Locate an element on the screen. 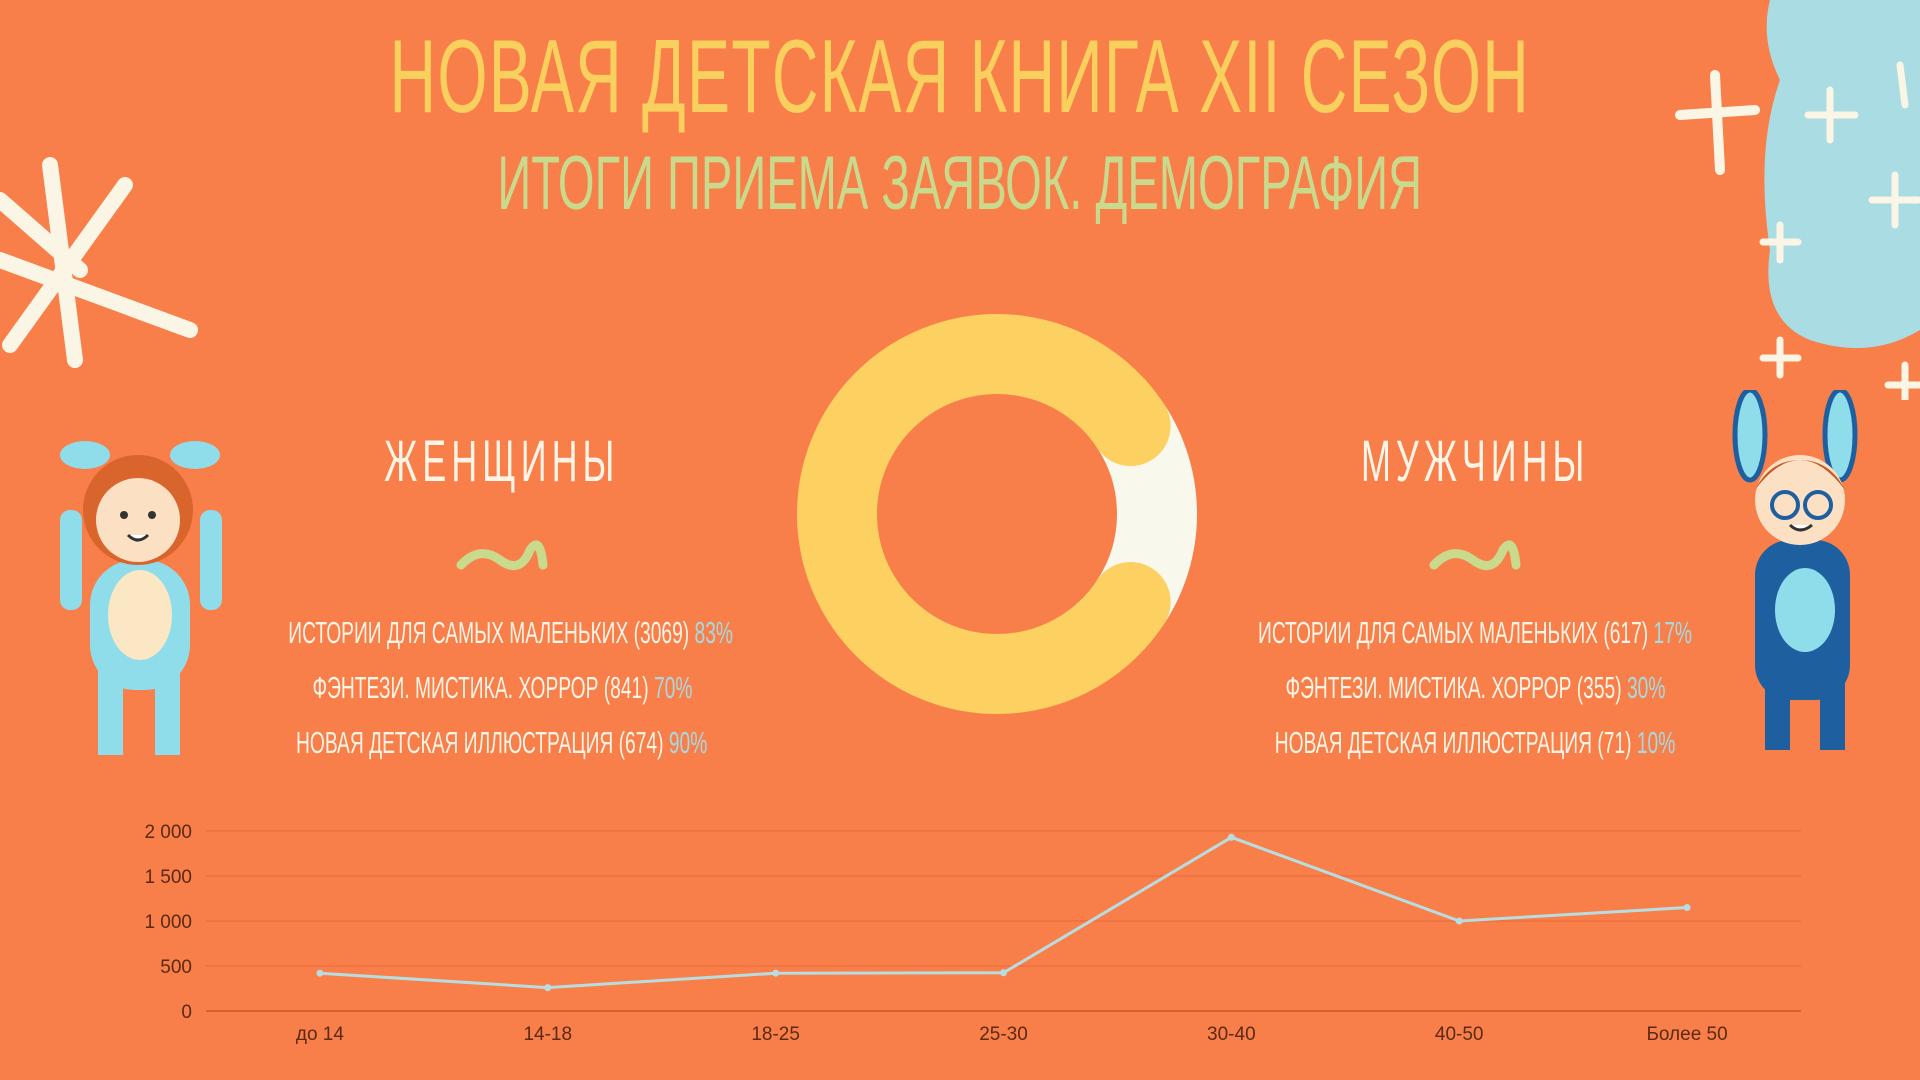 Image resolution: width=1920 pixels, height=1080 pixels. decorative-blue-patch is located at coordinates (1839, 200).